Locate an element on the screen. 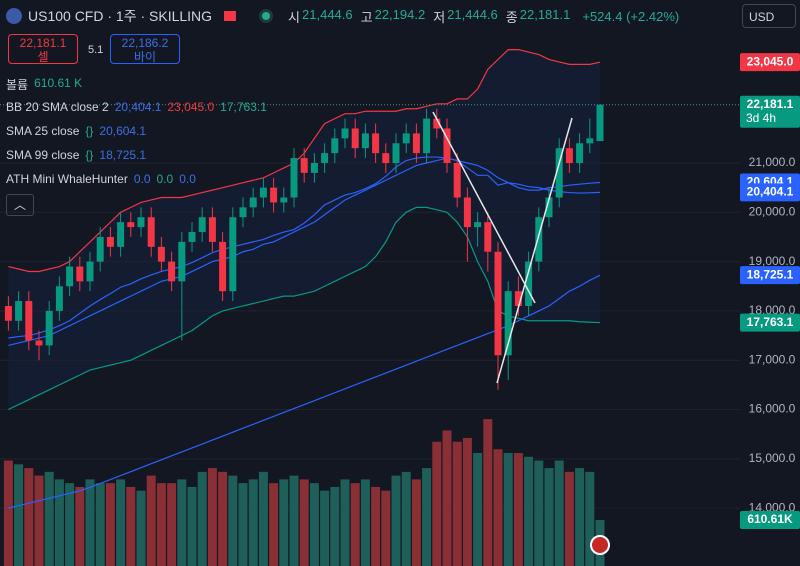  legend-entry: SMA 99 close {} 18,725.1 is located at coordinates (76, 155).